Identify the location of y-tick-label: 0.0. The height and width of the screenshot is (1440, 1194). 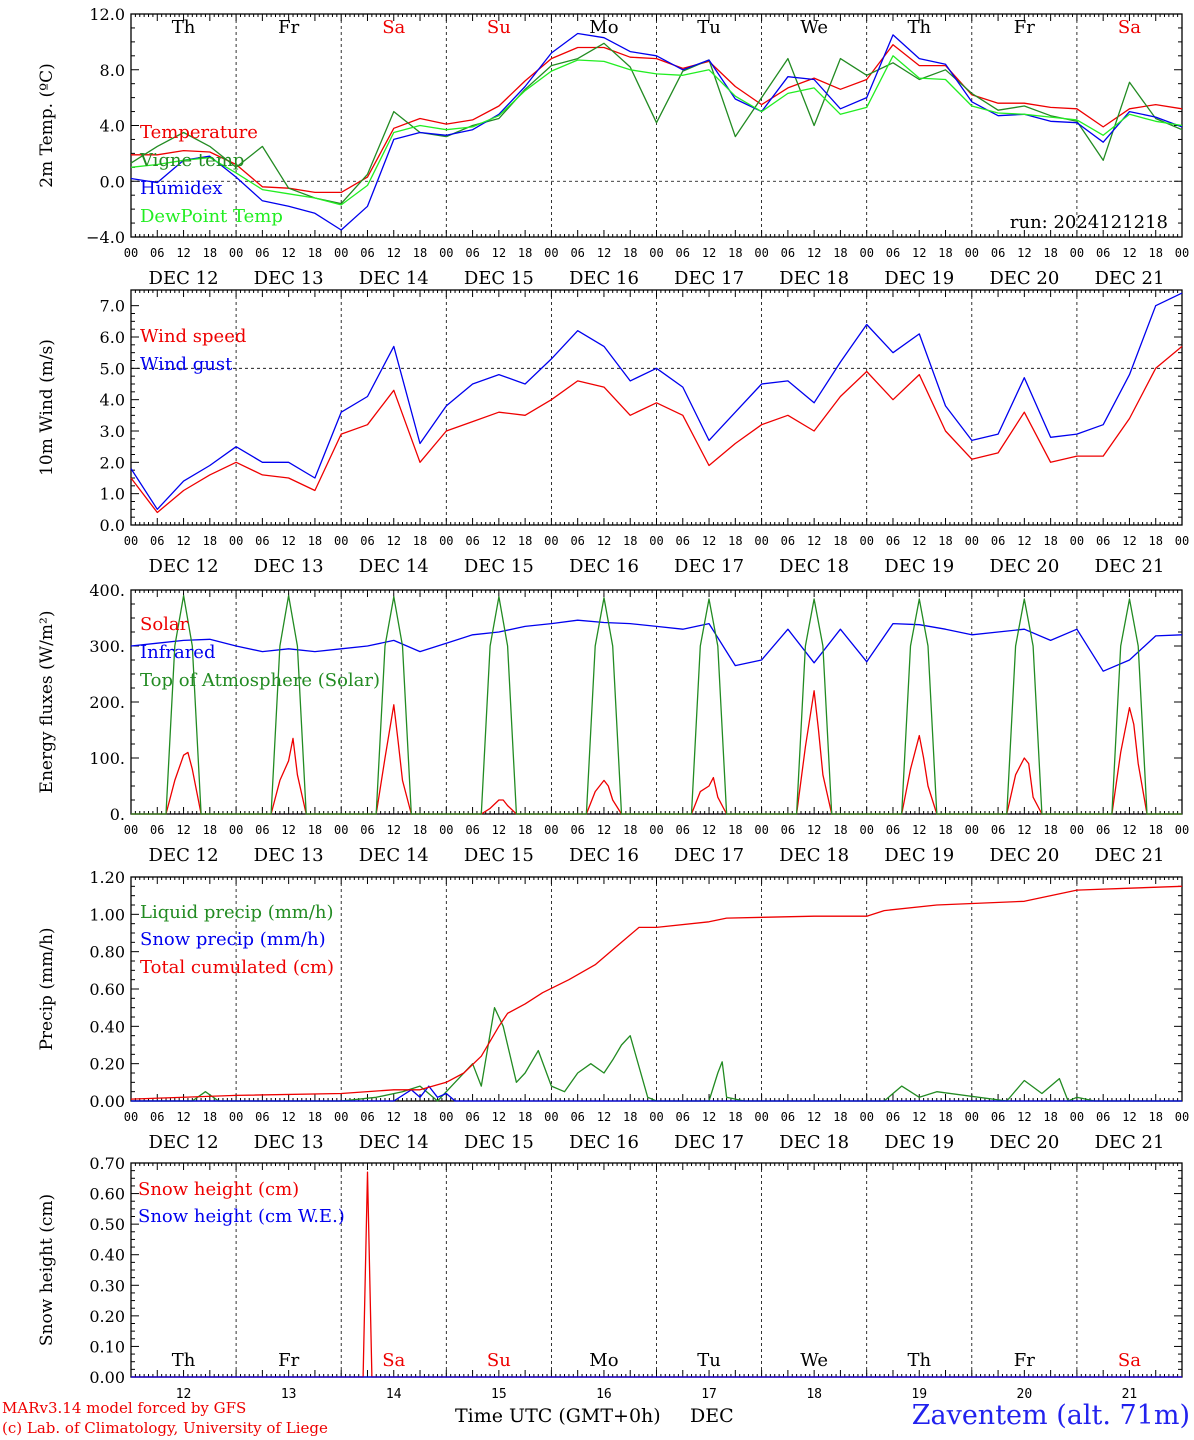
(112, 181).